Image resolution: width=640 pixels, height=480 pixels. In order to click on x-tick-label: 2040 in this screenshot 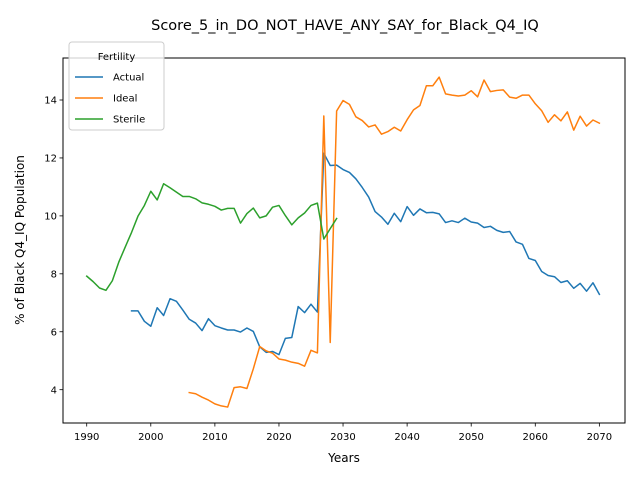, I will do `click(406, 437)`.